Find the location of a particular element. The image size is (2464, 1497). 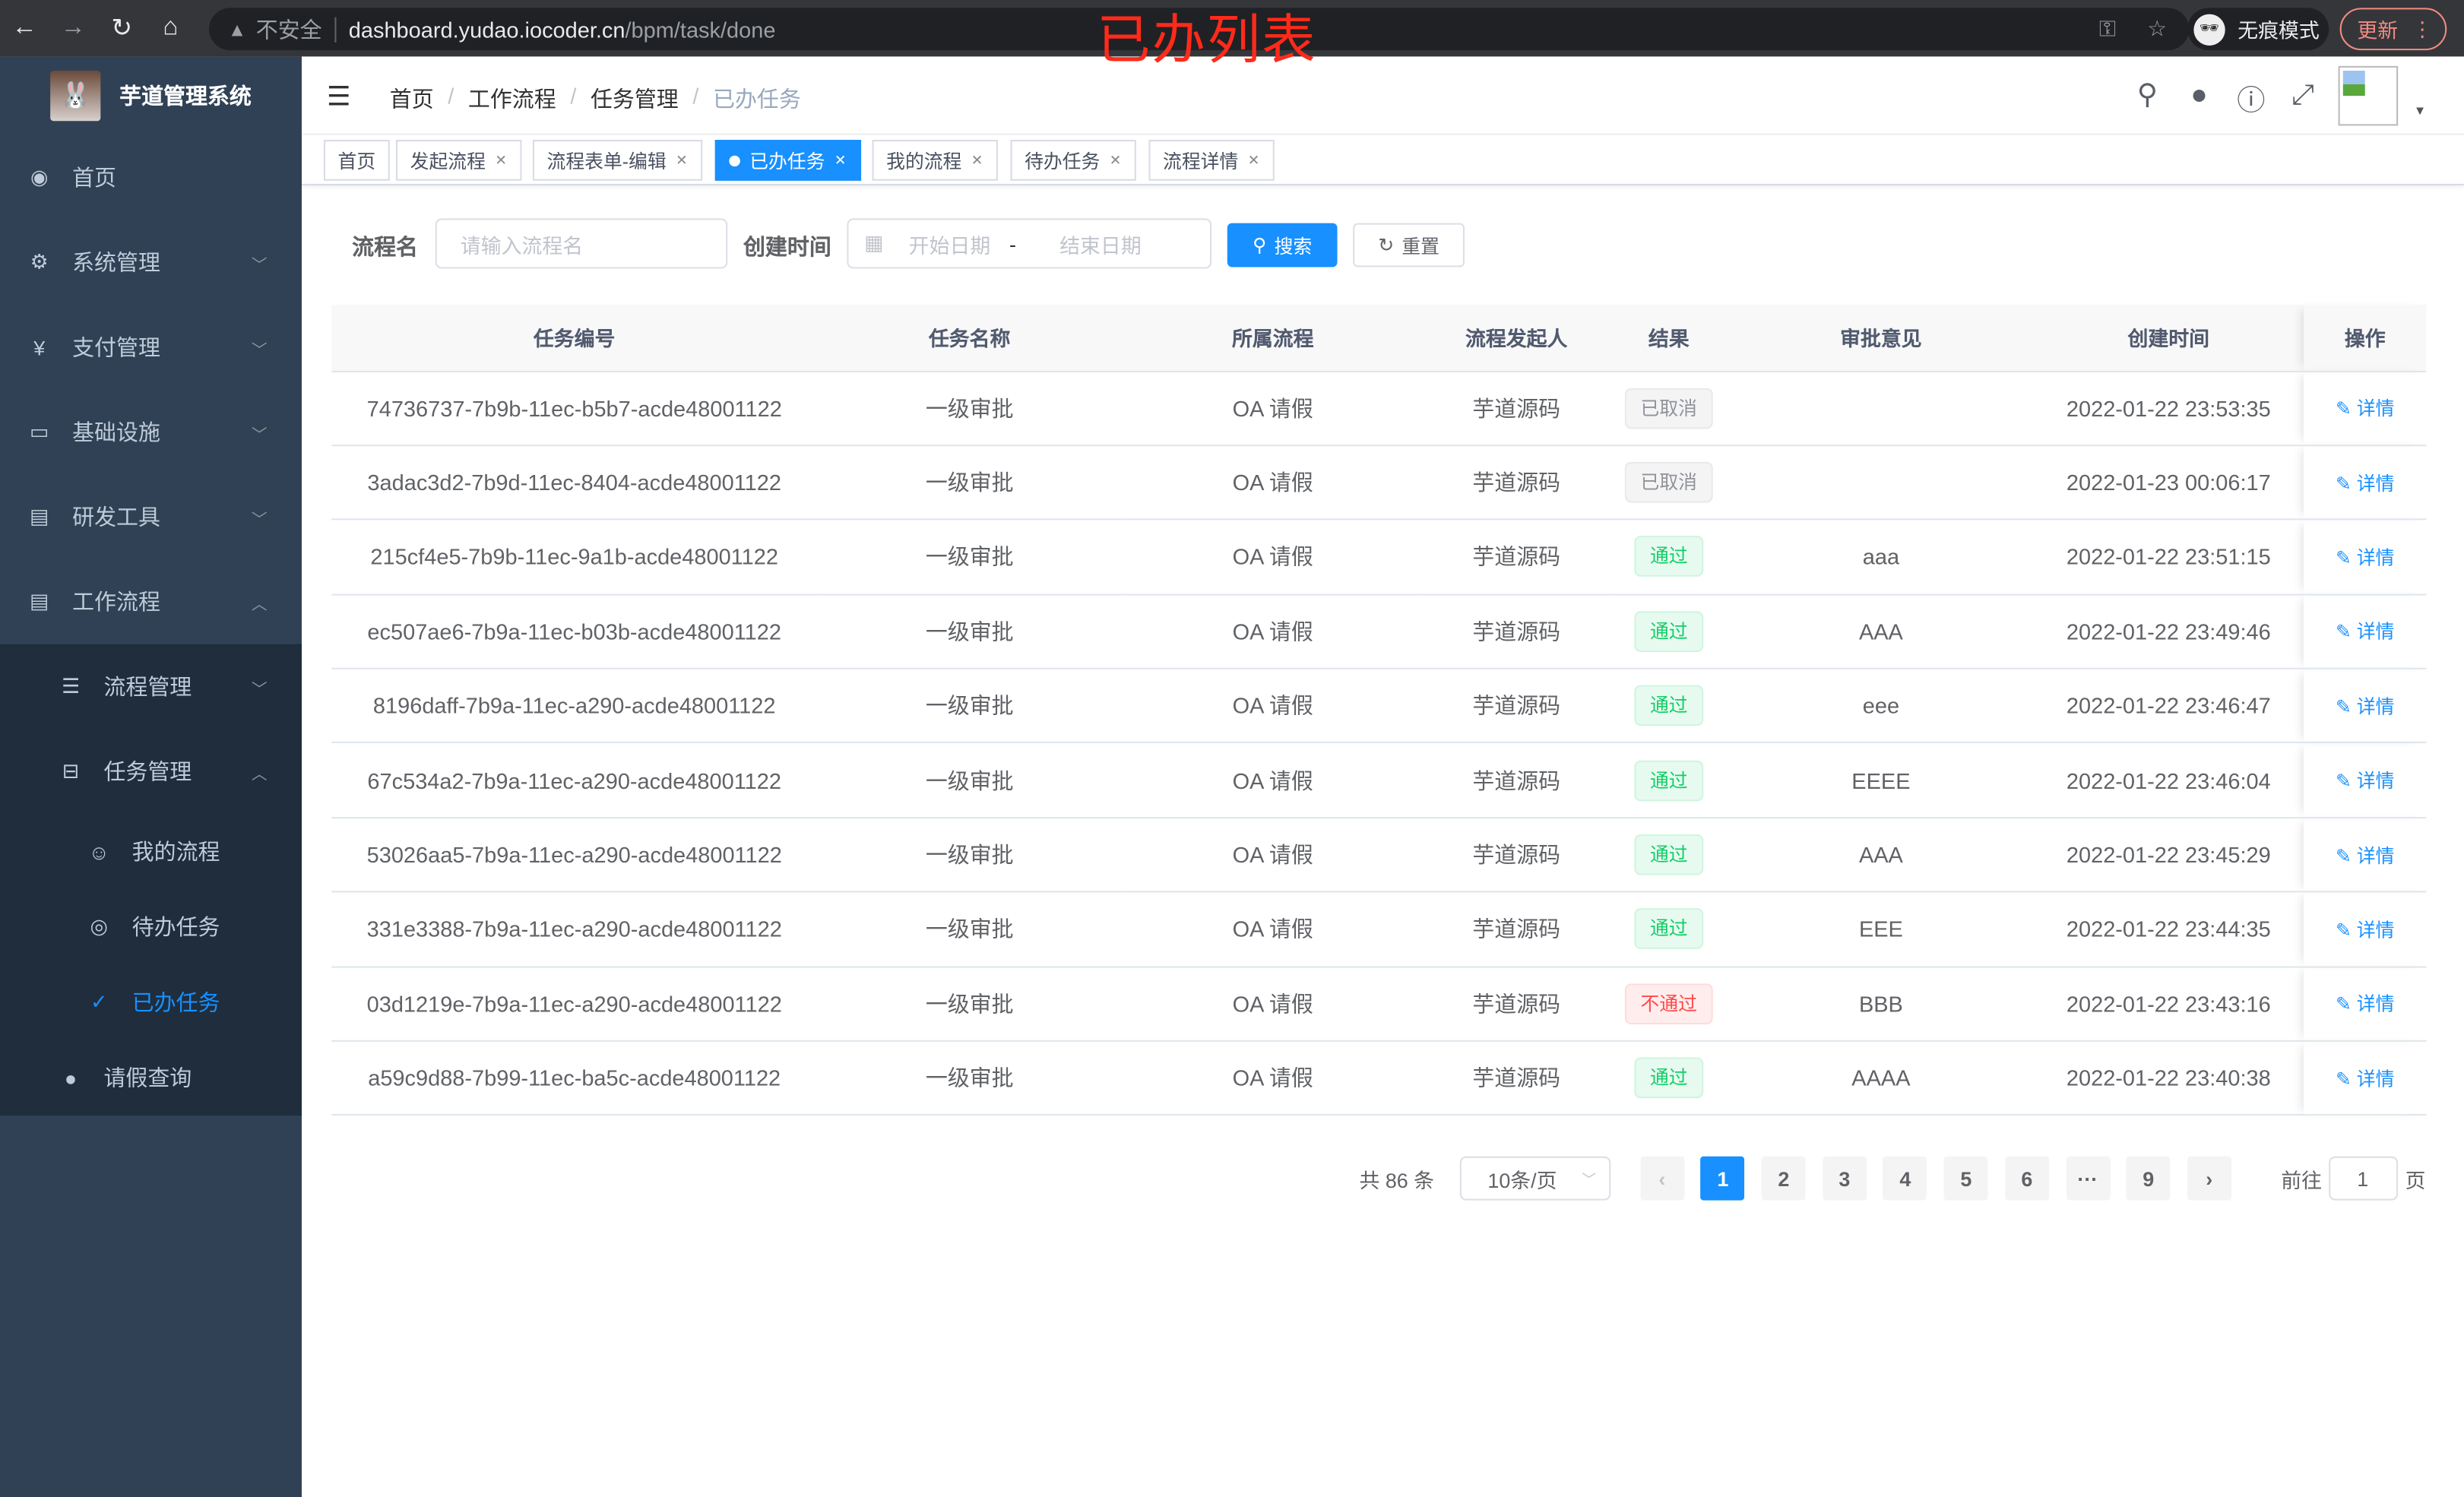

page-button: 9 is located at coordinates (2148, 1178).